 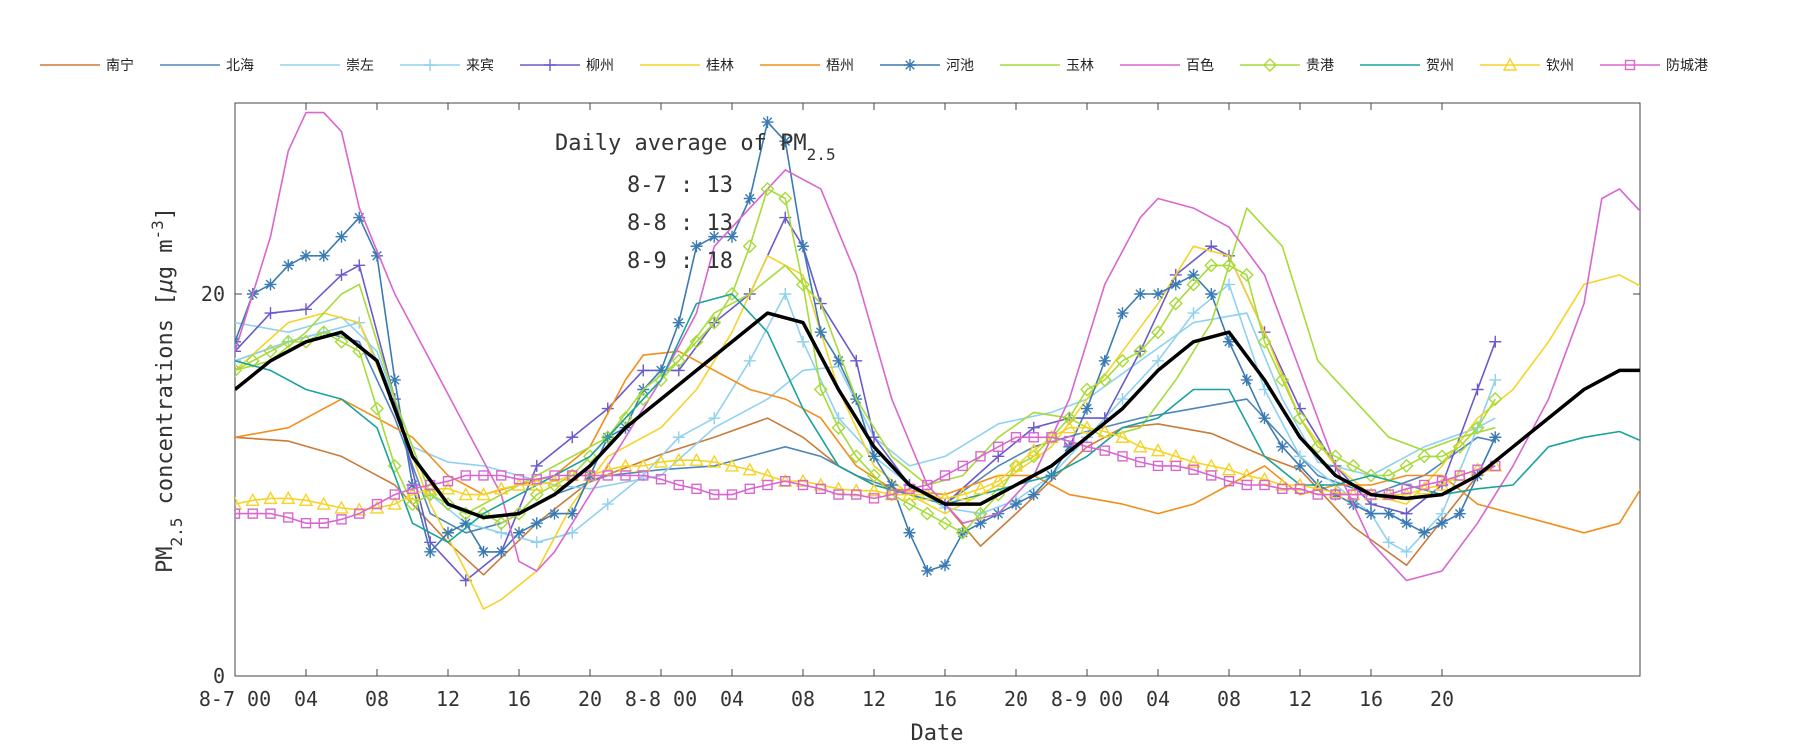 What do you see at coordinates (567, 65) in the screenshot?
I see `legend-entry-4: 柳州` at bounding box center [567, 65].